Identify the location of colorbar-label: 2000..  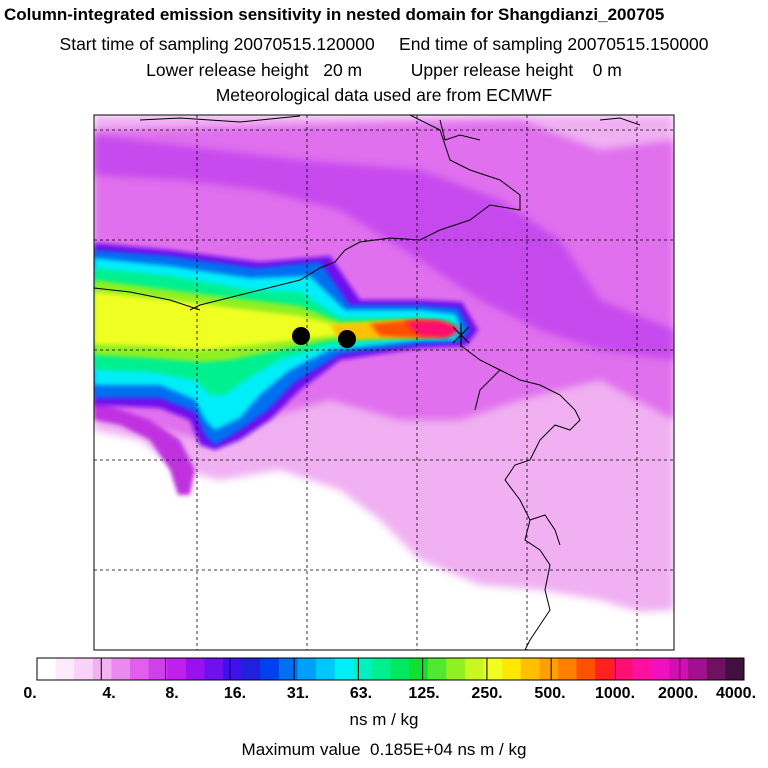
(678, 693).